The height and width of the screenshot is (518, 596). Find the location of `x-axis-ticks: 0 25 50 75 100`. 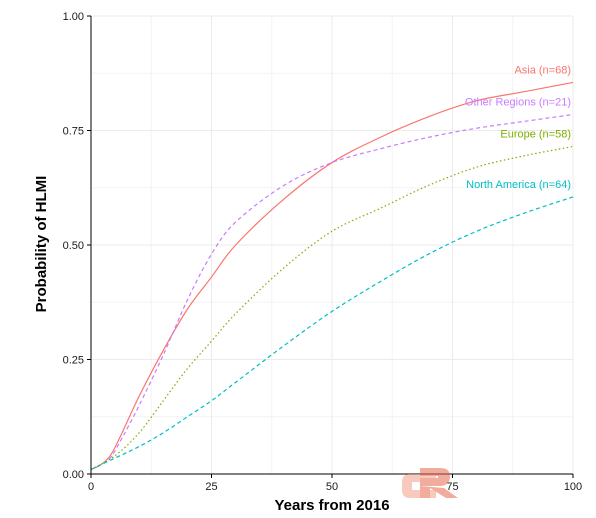

x-axis-ticks: 0 25 50 75 100 is located at coordinates (335, 483).